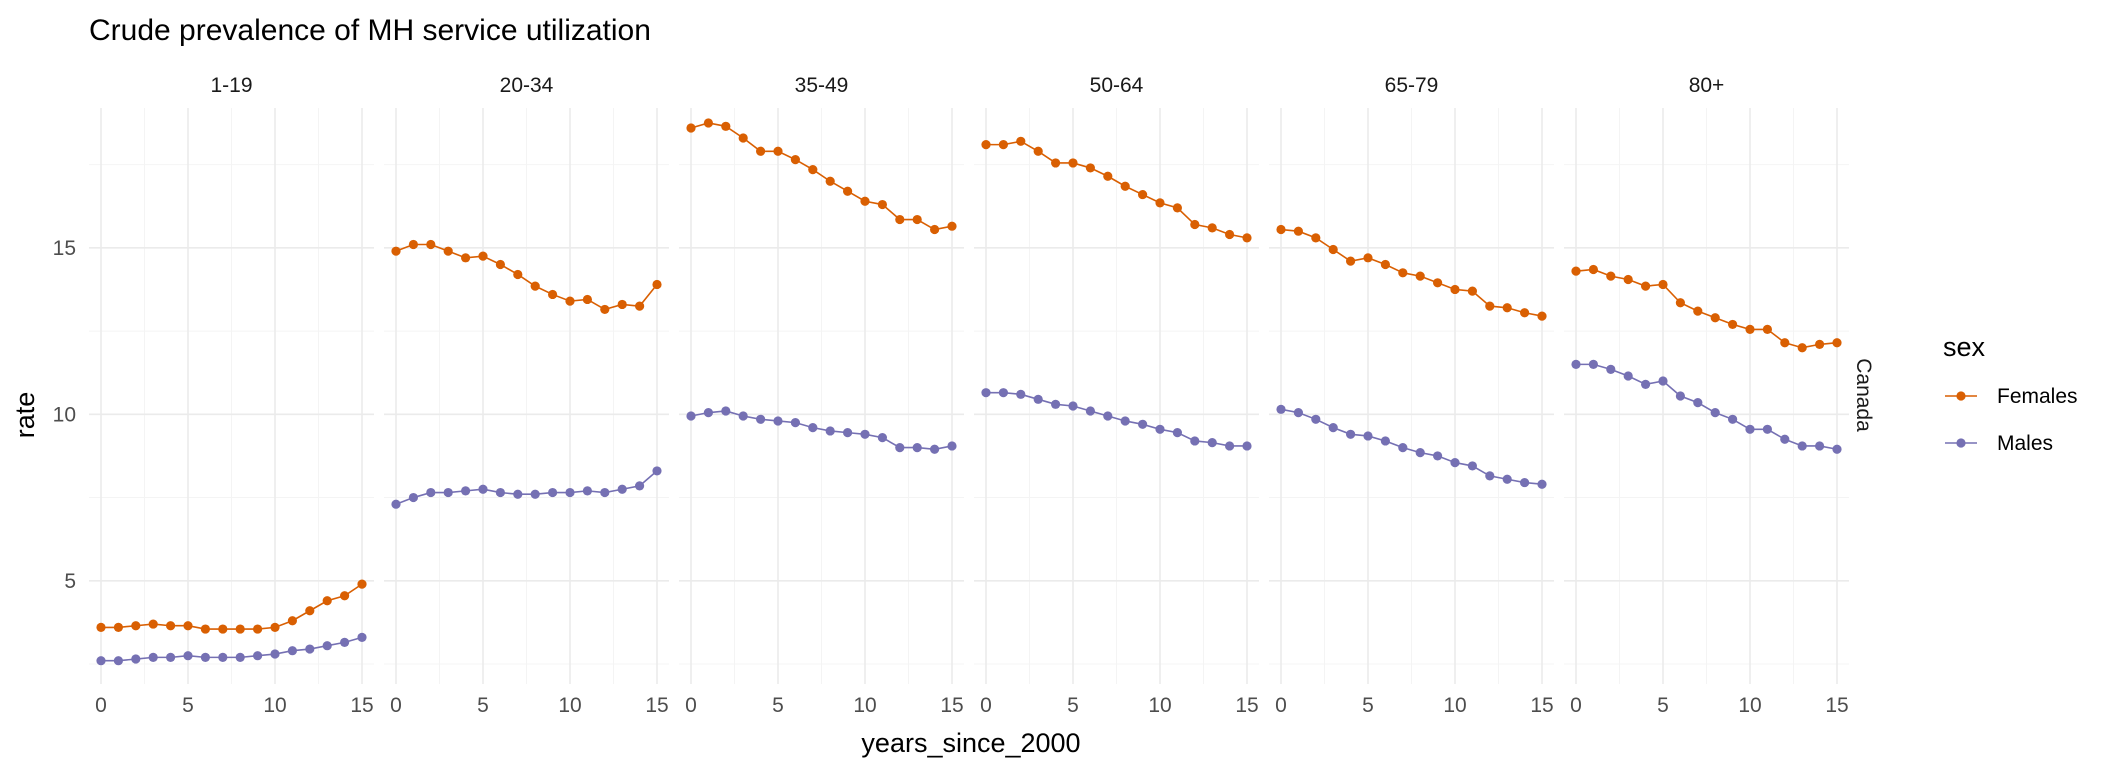 The width and height of the screenshot is (2112, 768). What do you see at coordinates (2037, 396) in the screenshot?
I see `legend-label: Females` at bounding box center [2037, 396].